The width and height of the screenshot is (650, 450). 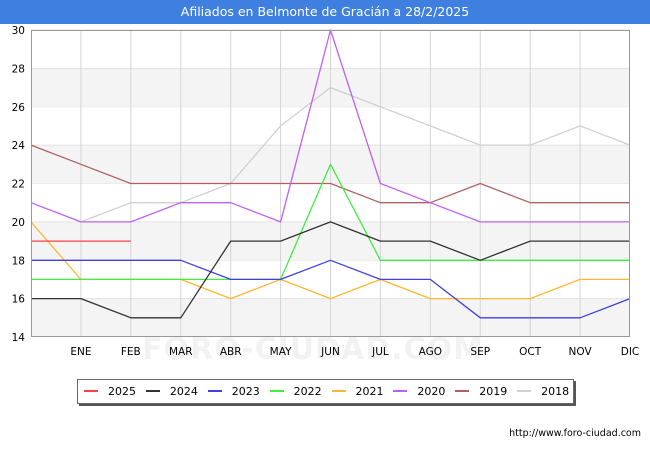 I want to click on legend-item-2021: 2021, so click(x=357, y=391).